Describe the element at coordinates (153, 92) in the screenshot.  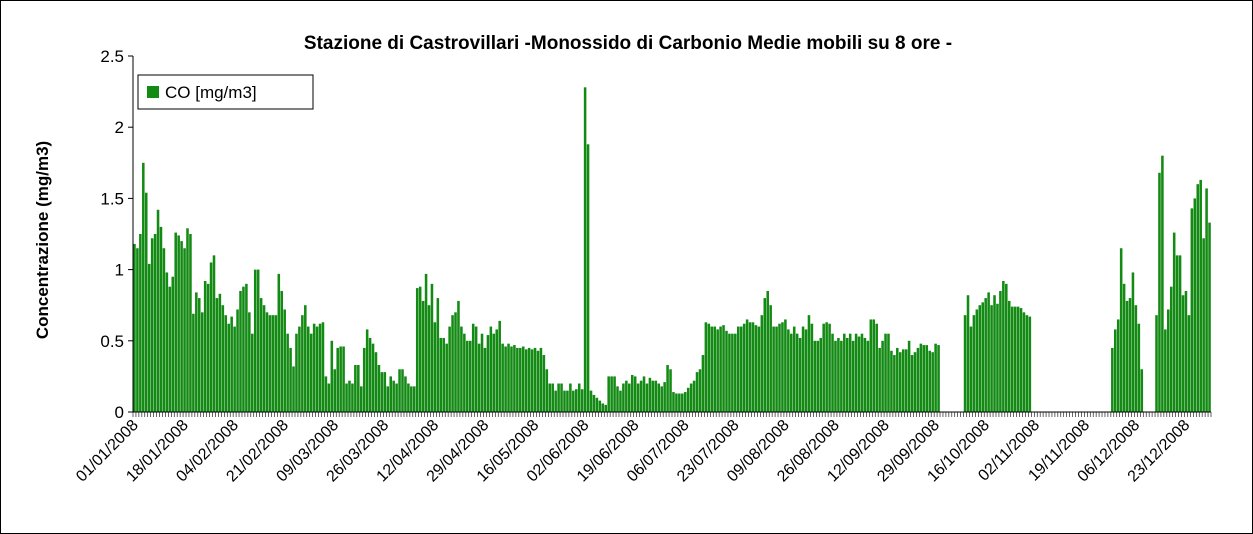
I see `legend-swatch` at that location.